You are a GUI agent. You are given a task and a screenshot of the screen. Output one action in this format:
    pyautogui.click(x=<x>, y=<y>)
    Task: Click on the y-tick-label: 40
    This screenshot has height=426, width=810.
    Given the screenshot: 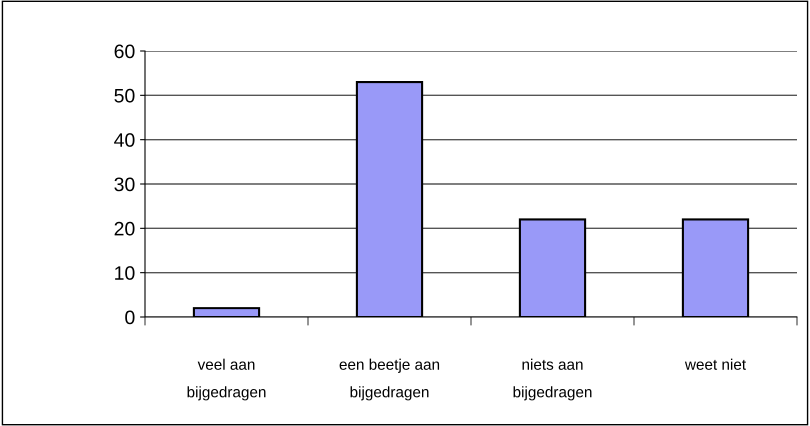 What is the action you would take?
    pyautogui.click(x=124, y=140)
    